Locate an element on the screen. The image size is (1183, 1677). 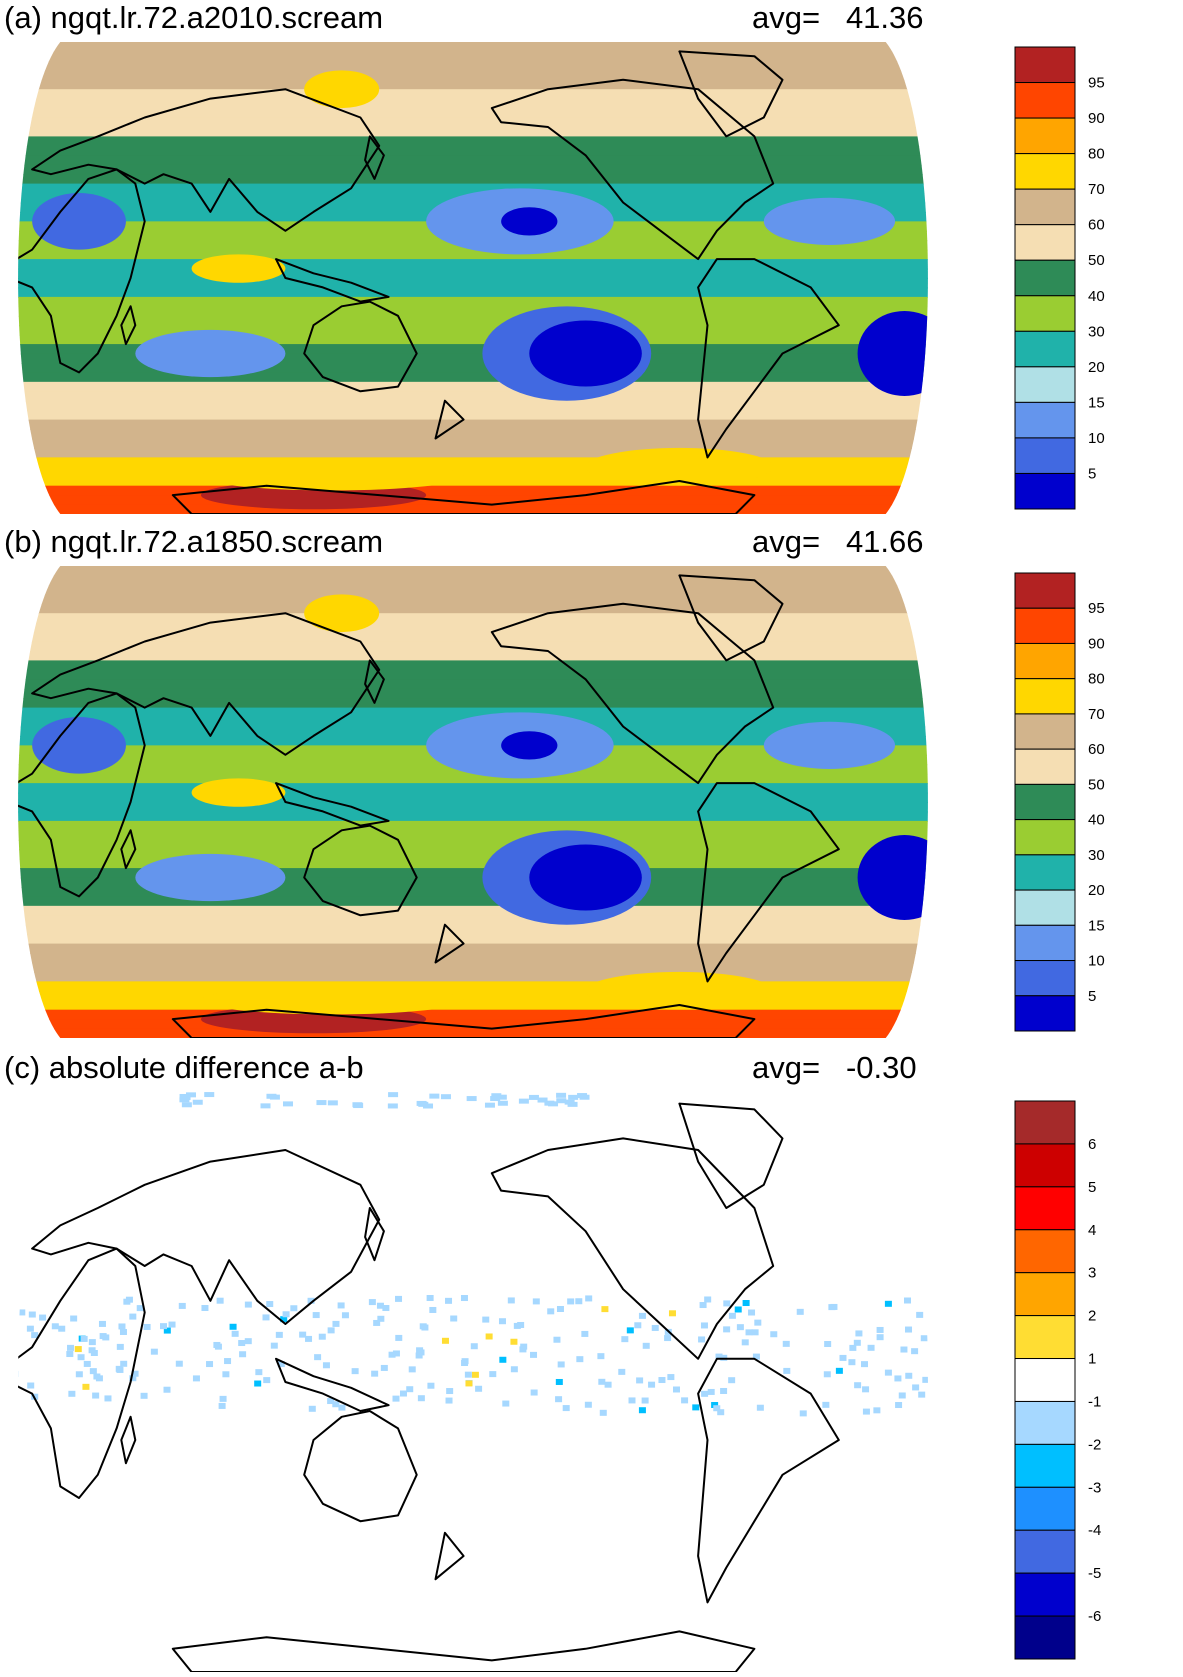
colorbar-tick-label: 5 is located at coordinates (1092, 996).